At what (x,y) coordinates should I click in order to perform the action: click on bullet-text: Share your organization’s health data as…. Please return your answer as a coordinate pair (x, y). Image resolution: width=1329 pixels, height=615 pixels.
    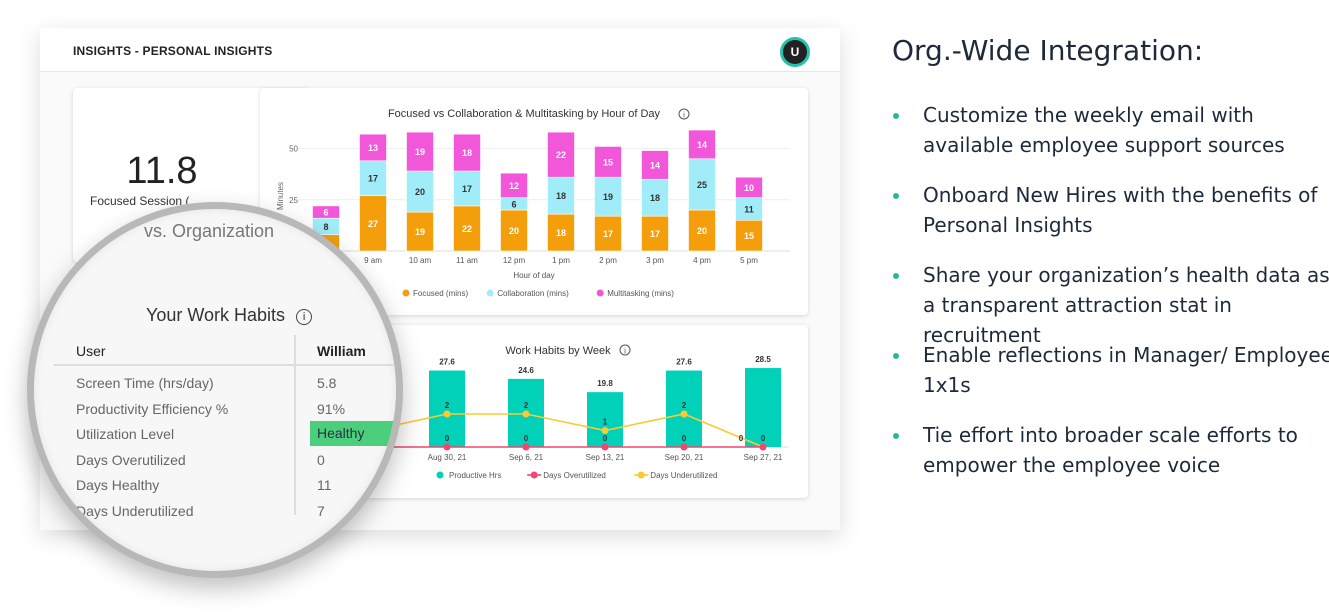
    Looking at the image, I should click on (1126, 305).